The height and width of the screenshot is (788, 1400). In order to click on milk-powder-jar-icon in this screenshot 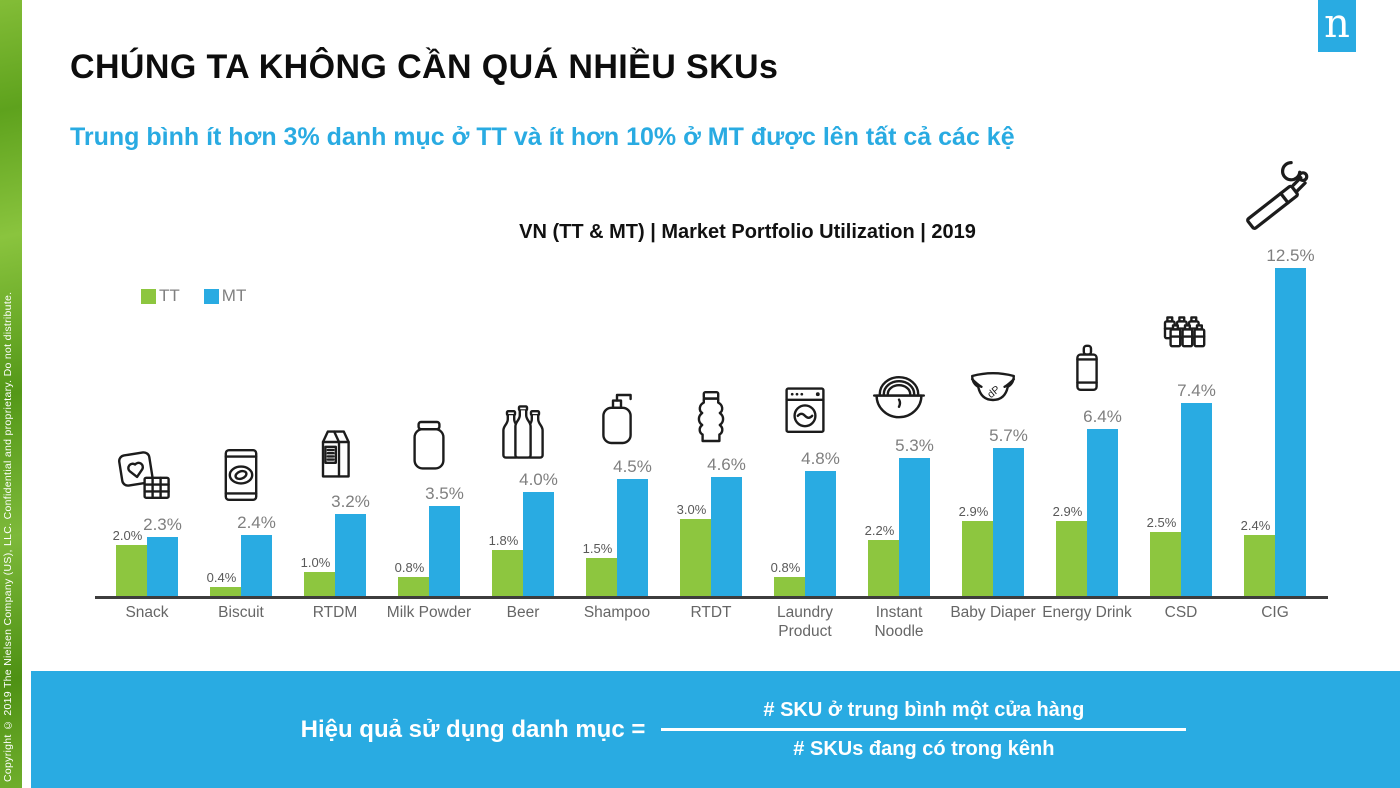, I will do `click(429, 446)`.